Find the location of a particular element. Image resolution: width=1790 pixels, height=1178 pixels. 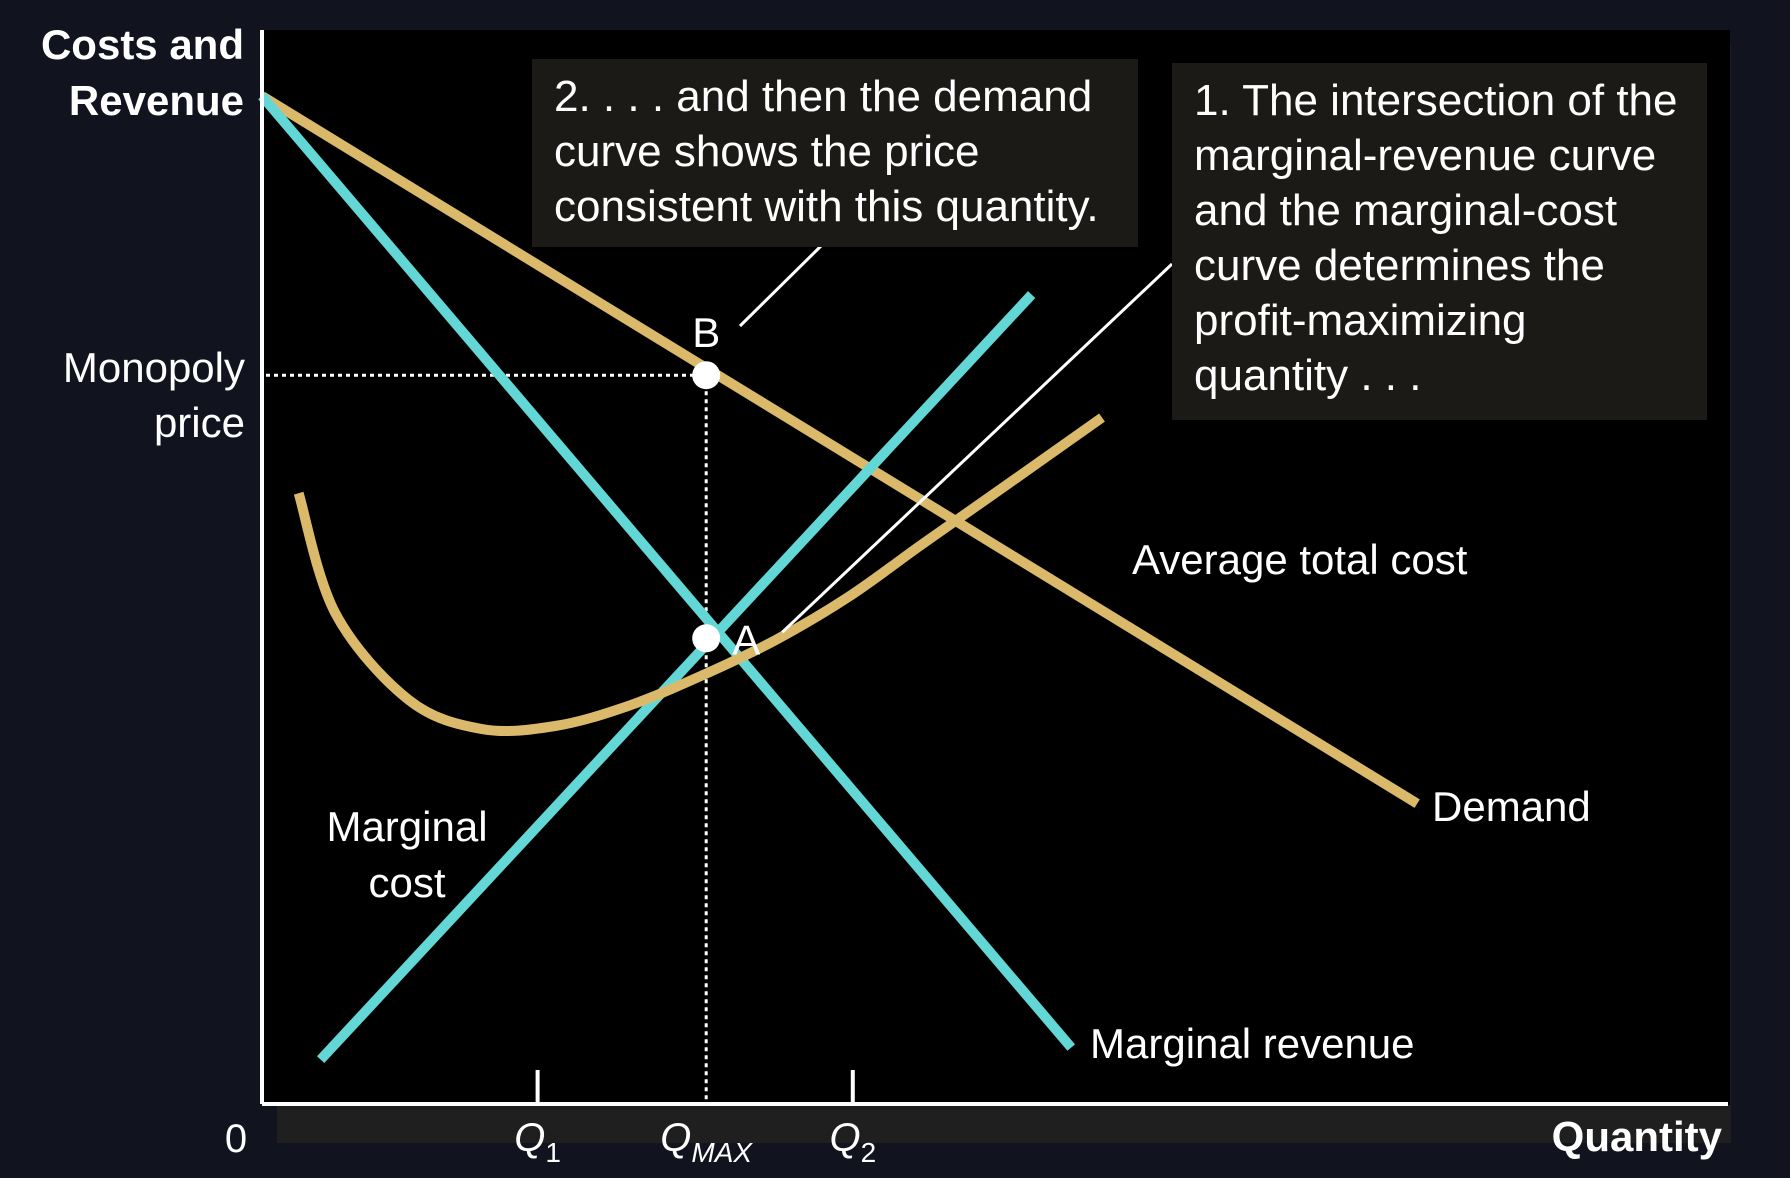

x-ticks: Q1 QMAX Q2 is located at coordinates (695, 1119).